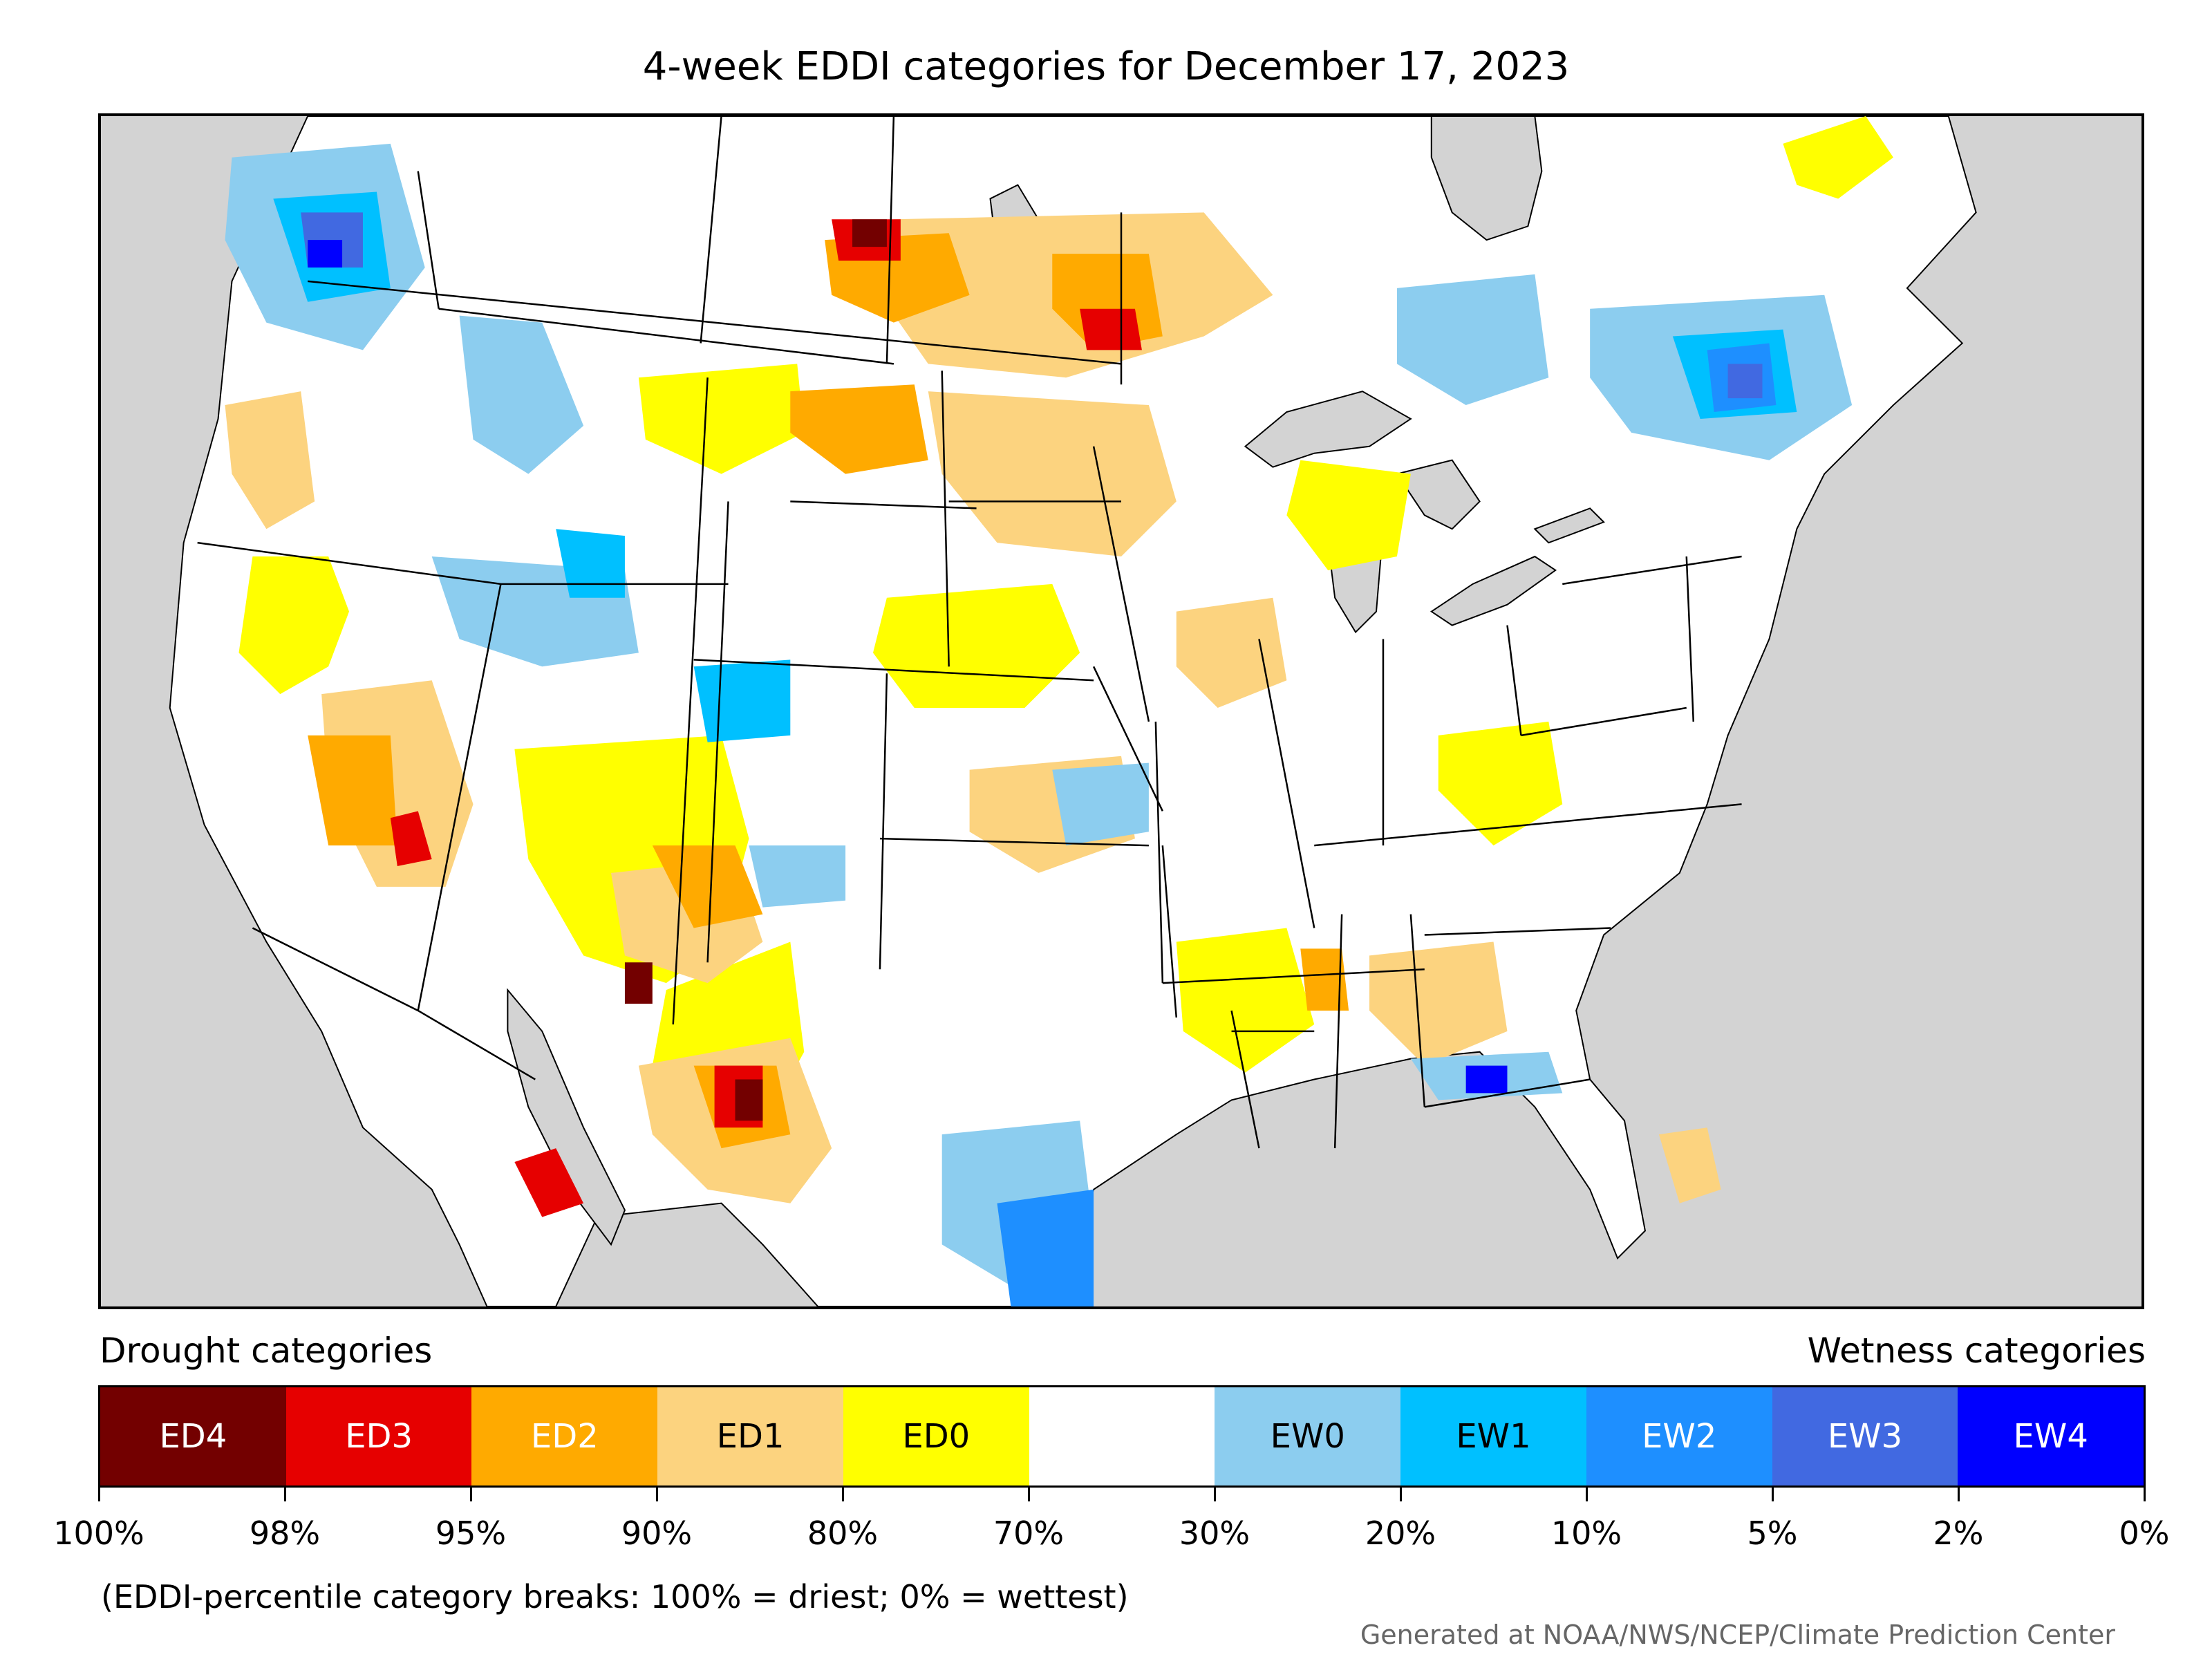 This screenshot has height=1659, width=2212. What do you see at coordinates (2144, 1534) in the screenshot?
I see `legend-break-label: 0%` at bounding box center [2144, 1534].